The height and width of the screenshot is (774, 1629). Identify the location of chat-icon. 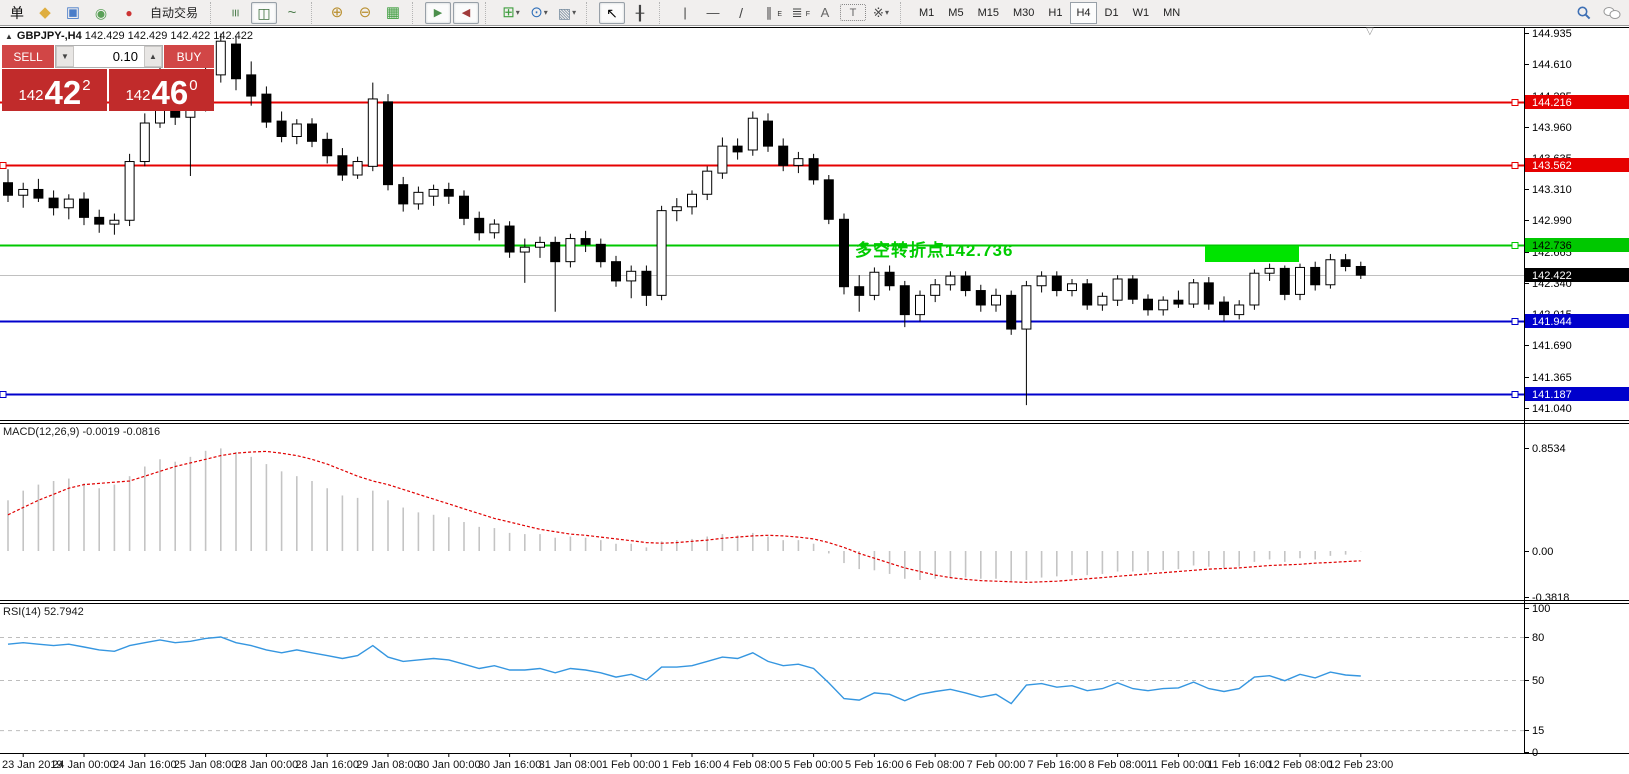
(1612, 13).